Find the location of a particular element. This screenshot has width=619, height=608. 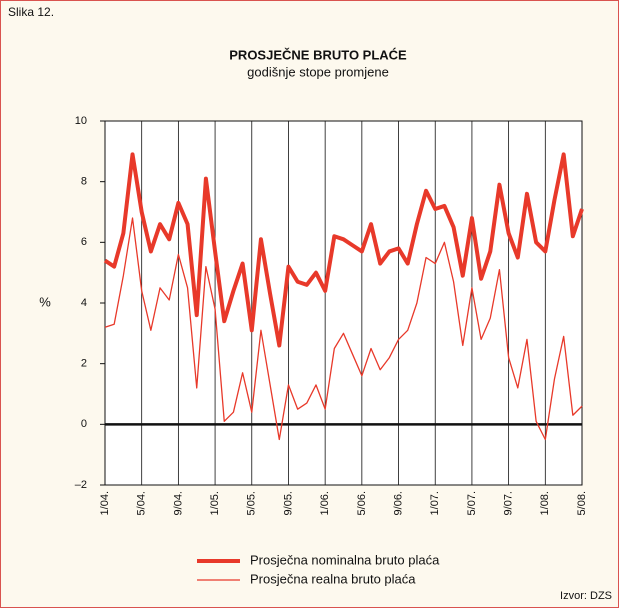

y-tick-label: 8 is located at coordinates (84, 182).